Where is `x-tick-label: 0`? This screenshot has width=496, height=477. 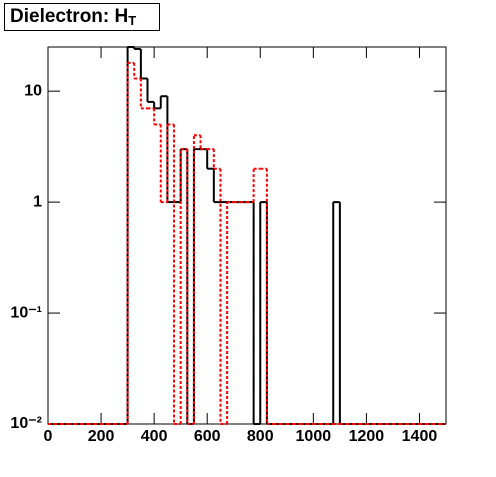
x-tick-label: 0 is located at coordinates (48, 436).